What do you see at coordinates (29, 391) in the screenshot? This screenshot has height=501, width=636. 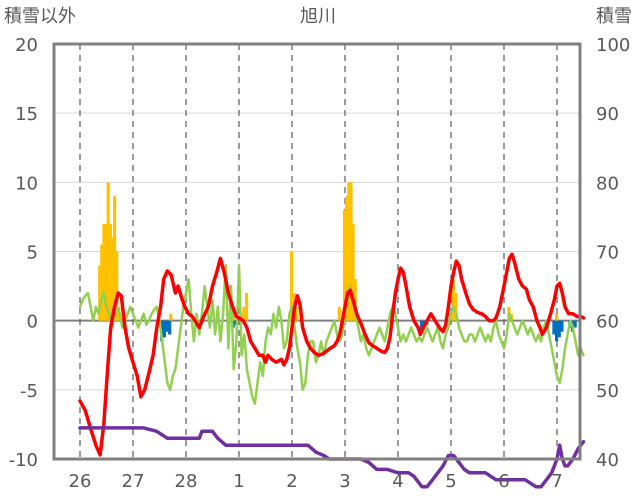 I see `y-left-tick-label: -5` at bounding box center [29, 391].